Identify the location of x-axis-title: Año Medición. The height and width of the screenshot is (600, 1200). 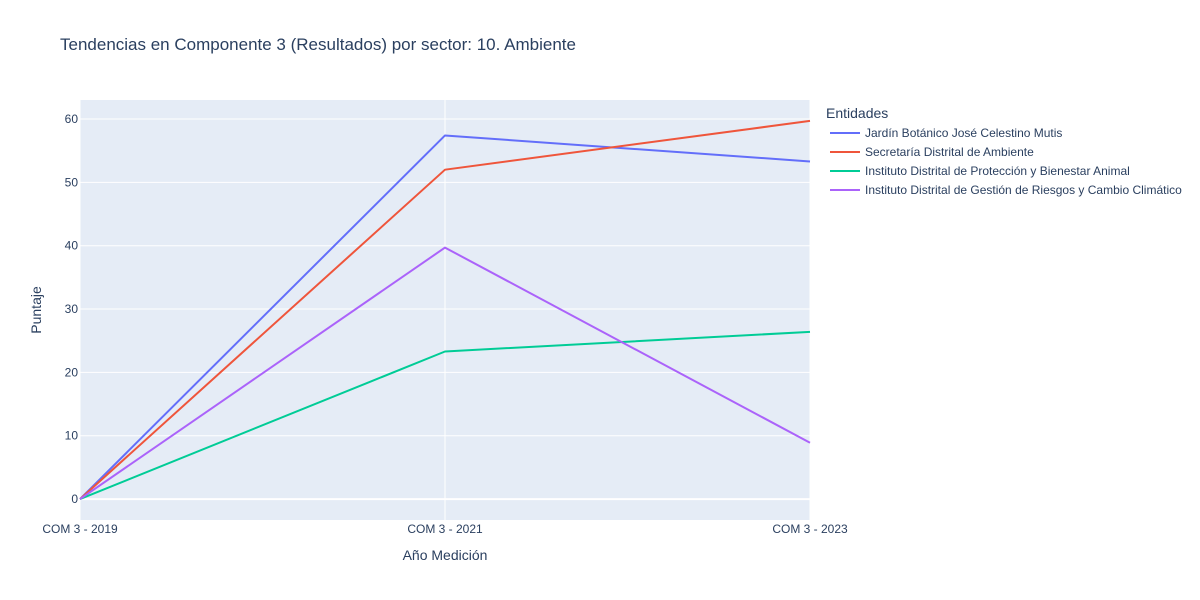
(445, 555).